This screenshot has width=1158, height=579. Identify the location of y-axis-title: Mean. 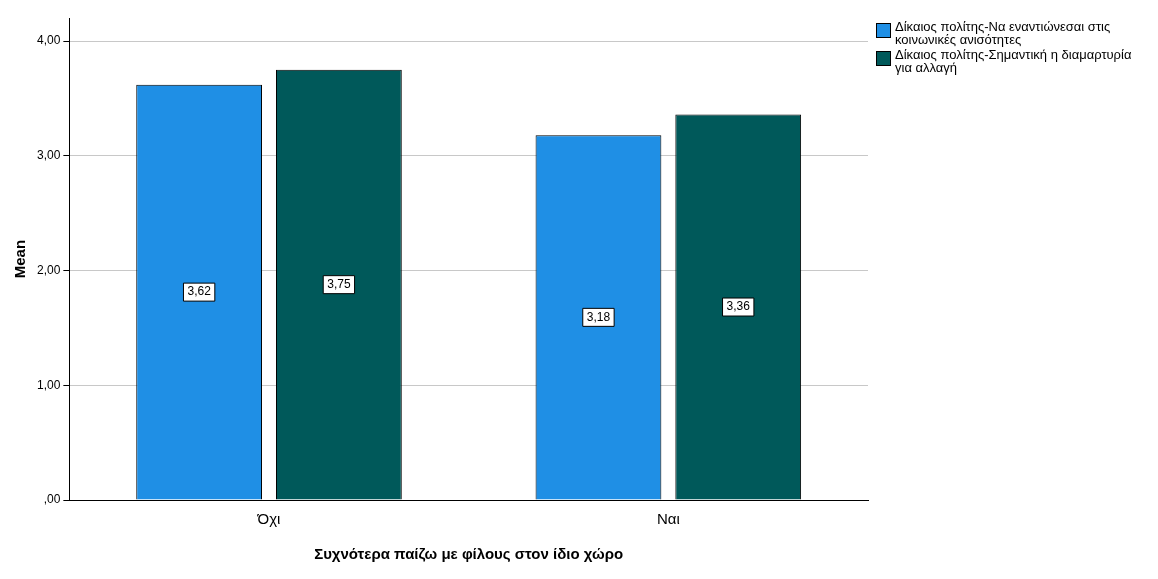
(20, 259).